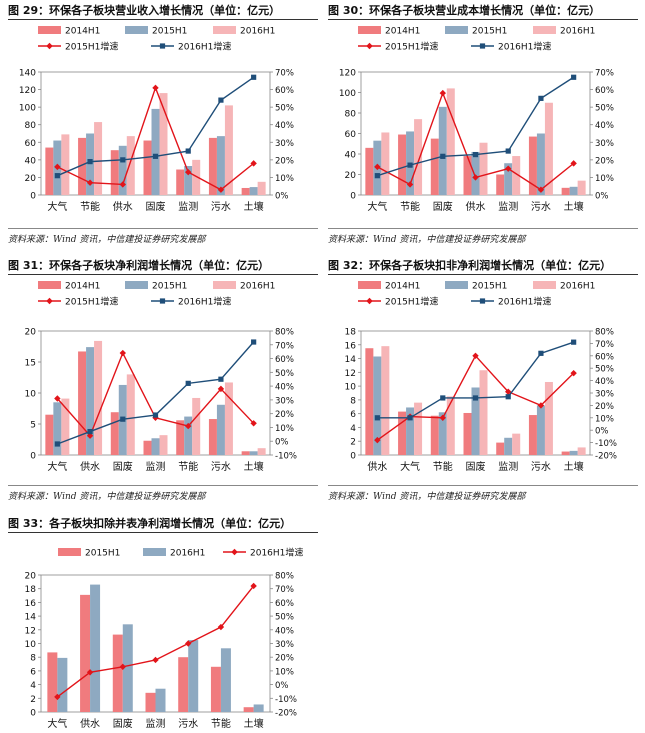 This screenshot has width=645, height=733. What do you see at coordinates (284, 604) in the screenshot?
I see `y2-tick-label: 60%` at bounding box center [284, 604].